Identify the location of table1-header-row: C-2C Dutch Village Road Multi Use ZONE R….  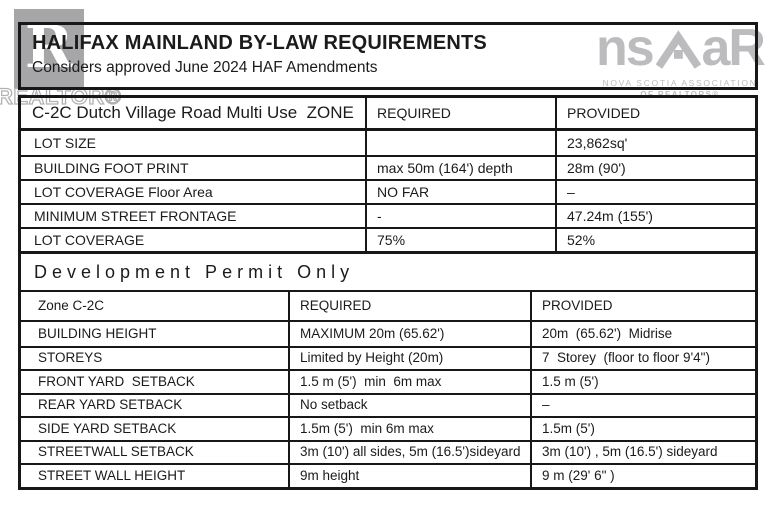
(388, 114).